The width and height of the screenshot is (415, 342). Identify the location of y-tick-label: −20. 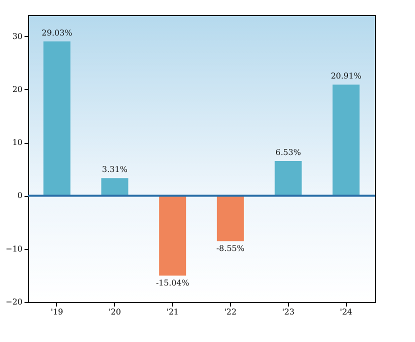
(14, 302).